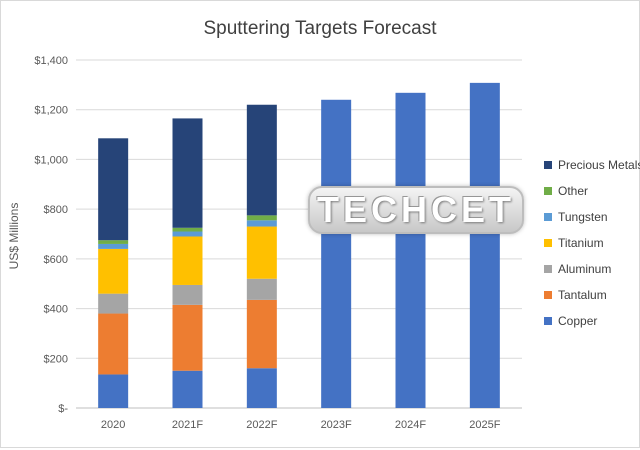 Image resolution: width=640 pixels, height=450 pixels. I want to click on x-tick-labels: 2020 2021F 2022F 2023F 2024F 2025F, so click(301, 425).